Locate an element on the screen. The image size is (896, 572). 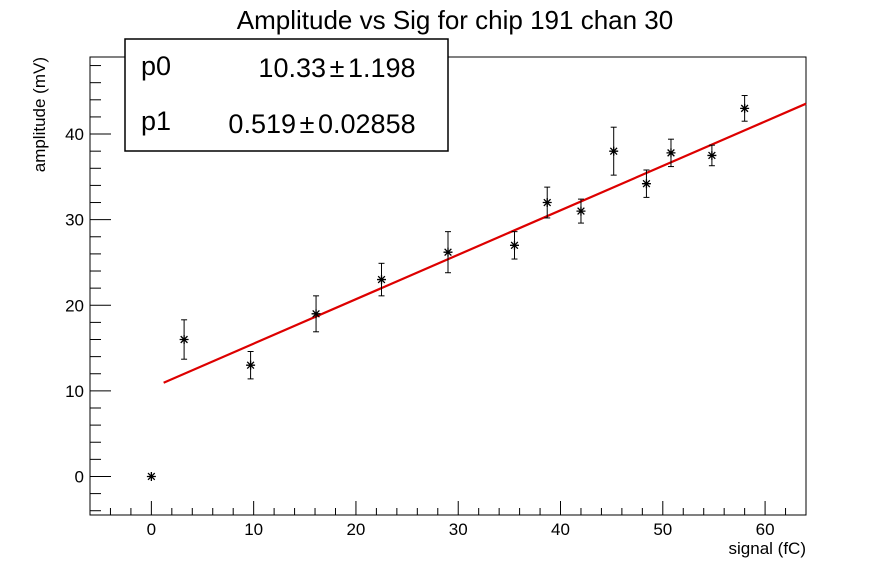
fit-stats-box: p0 10.33 ± 1.198 p1 0.519 ± 0.02858 is located at coordinates (286, 95).